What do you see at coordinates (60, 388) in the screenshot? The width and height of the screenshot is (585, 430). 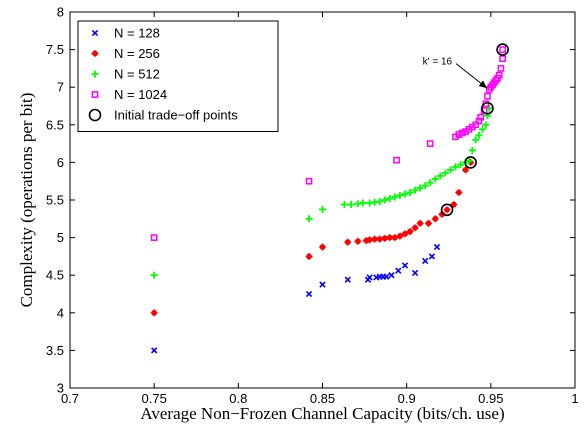 I see `y-tick-label: 3` at bounding box center [60, 388].